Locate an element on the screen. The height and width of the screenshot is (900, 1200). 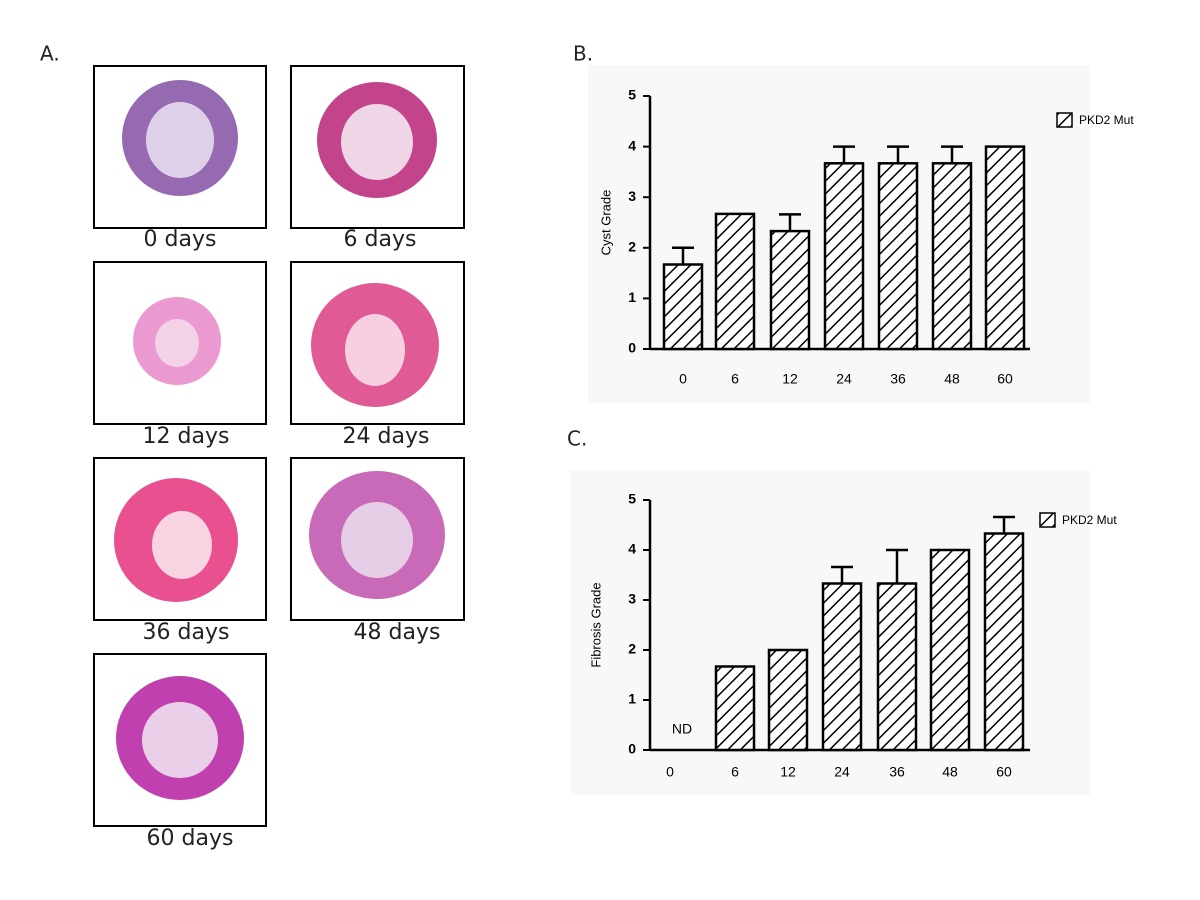
image-caption: 48 days is located at coordinates (397, 632).